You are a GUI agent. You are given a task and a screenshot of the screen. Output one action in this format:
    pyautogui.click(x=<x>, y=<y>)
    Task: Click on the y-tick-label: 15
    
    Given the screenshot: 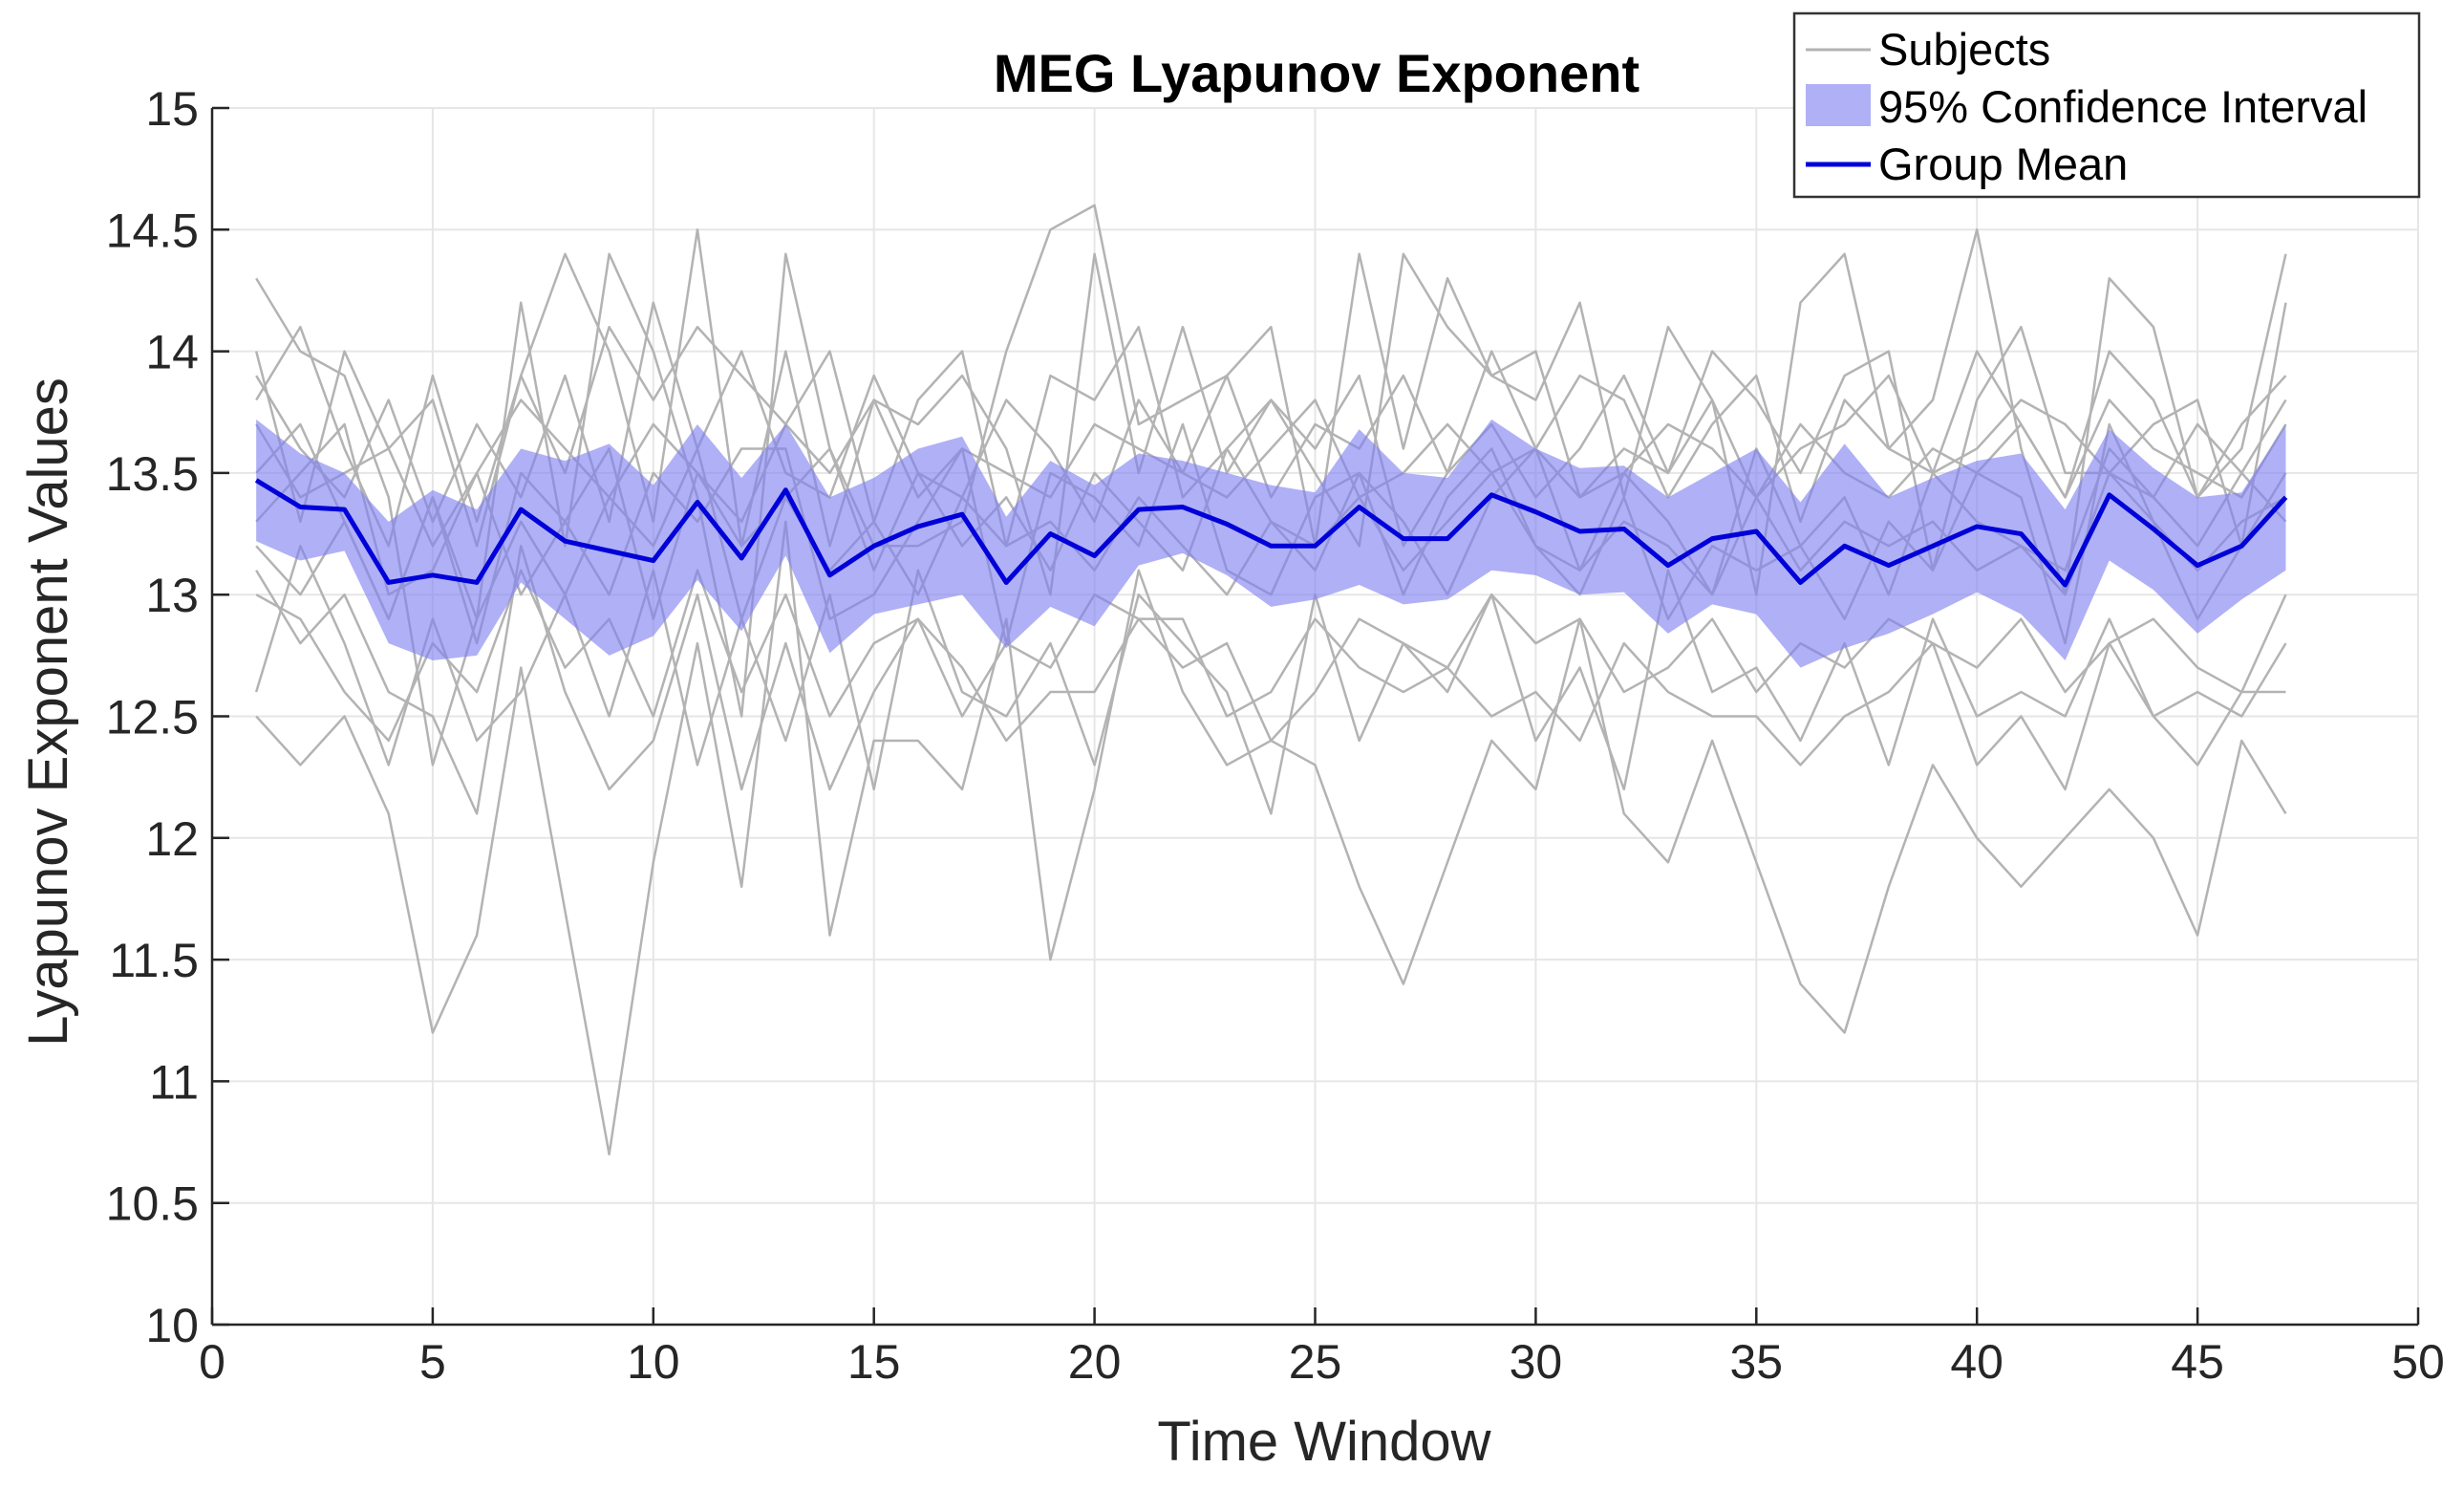 What is the action you would take?
    pyautogui.click(x=172, y=109)
    